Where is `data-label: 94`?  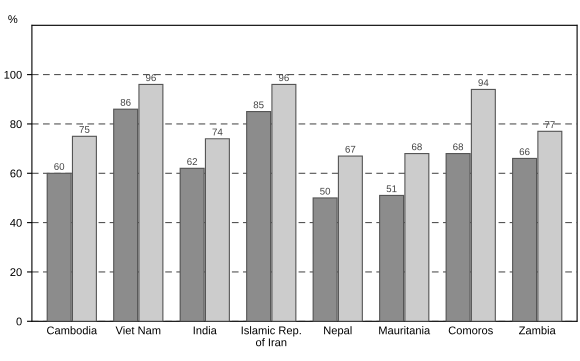 data-label: 94 is located at coordinates (483, 82).